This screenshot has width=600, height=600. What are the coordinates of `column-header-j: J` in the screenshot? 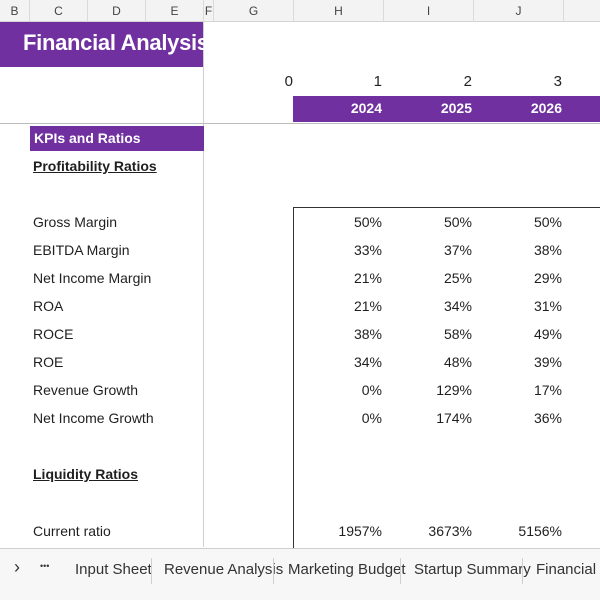 It's located at (519, 11).